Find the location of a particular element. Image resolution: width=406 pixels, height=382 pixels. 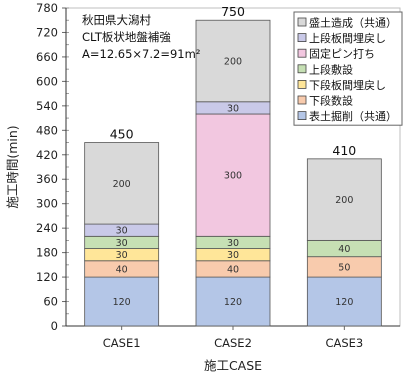

legend-label: 固定ピン打ち is located at coordinates (342, 54).